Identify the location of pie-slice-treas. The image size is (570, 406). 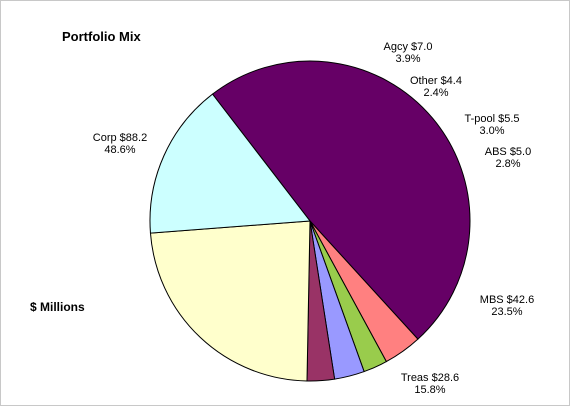
(230, 163).